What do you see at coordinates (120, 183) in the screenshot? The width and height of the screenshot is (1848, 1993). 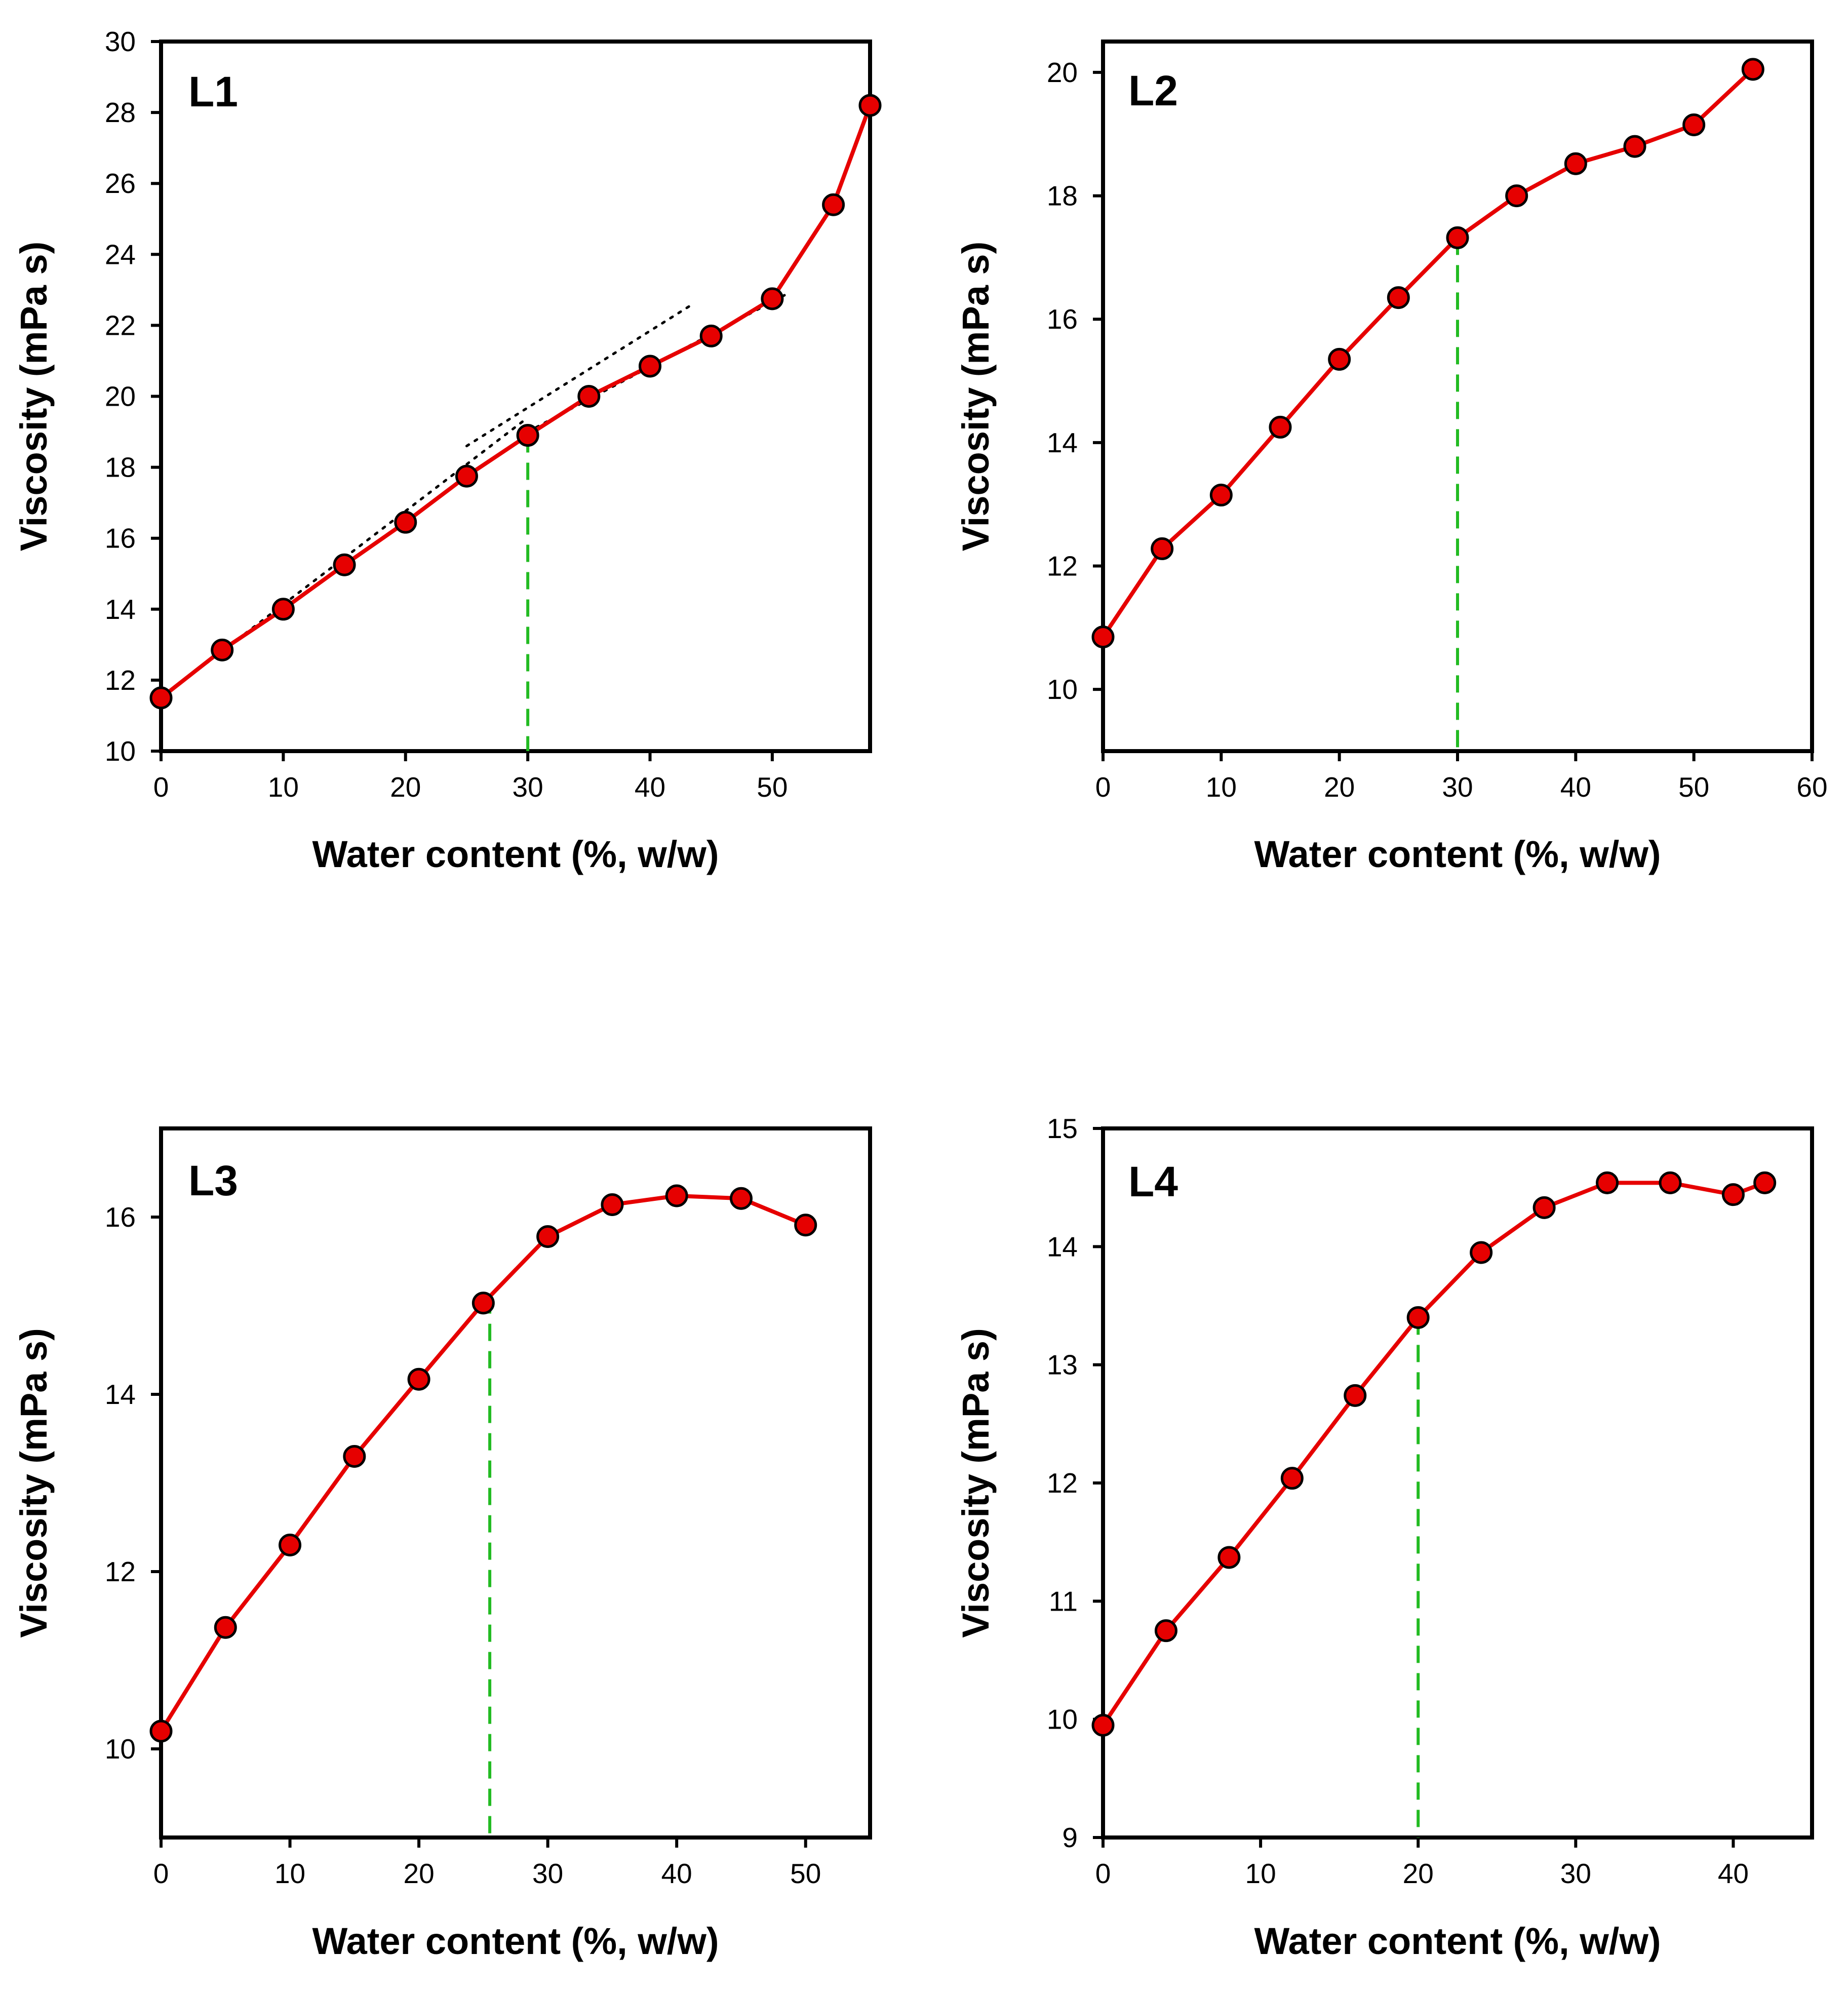 I see `y-tick-label: 26` at bounding box center [120, 183].